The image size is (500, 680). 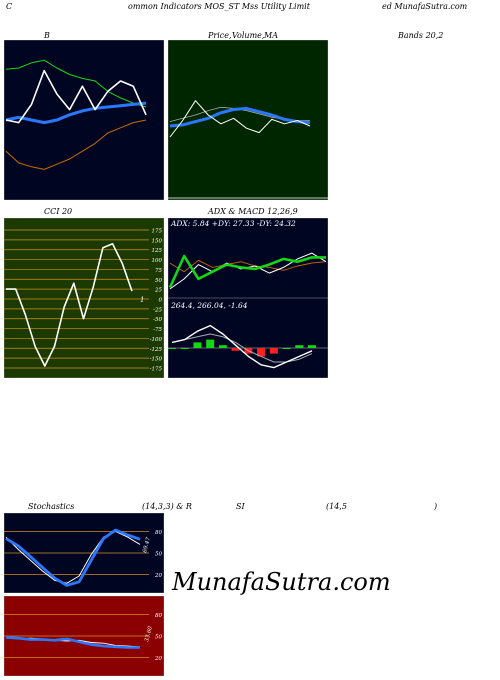 I want to click on stoch-k-line, so click(x=73, y=557).